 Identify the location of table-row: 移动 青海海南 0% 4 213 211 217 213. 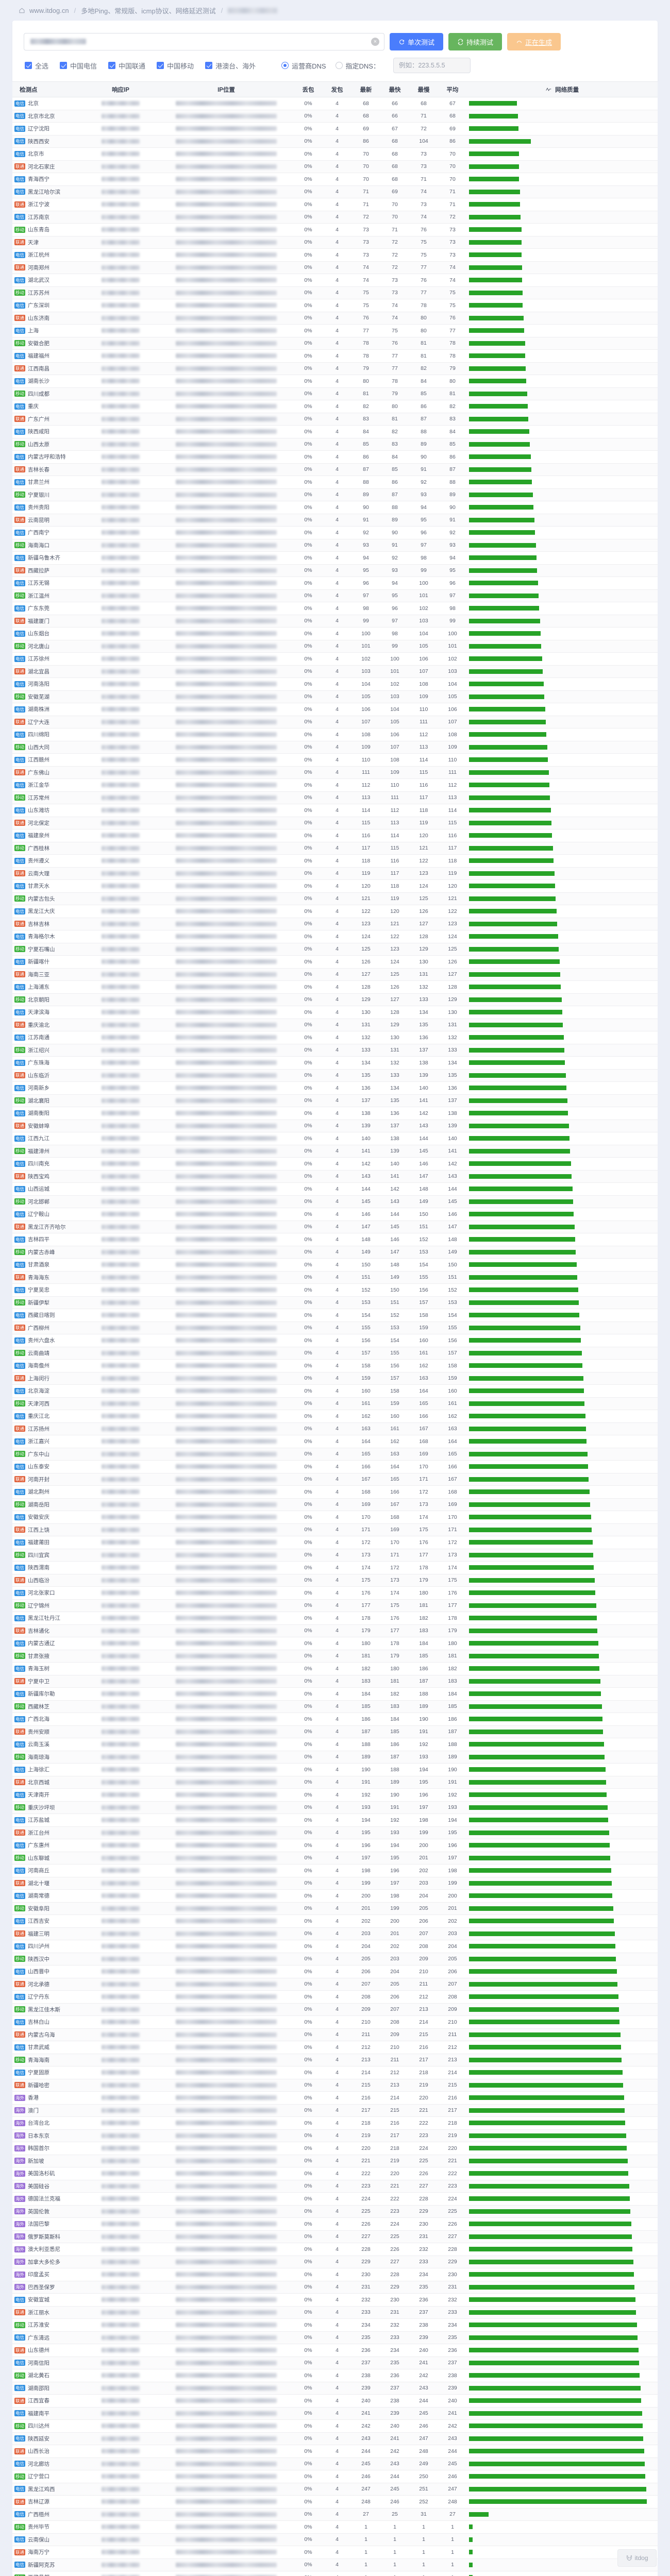
(335, 2060).